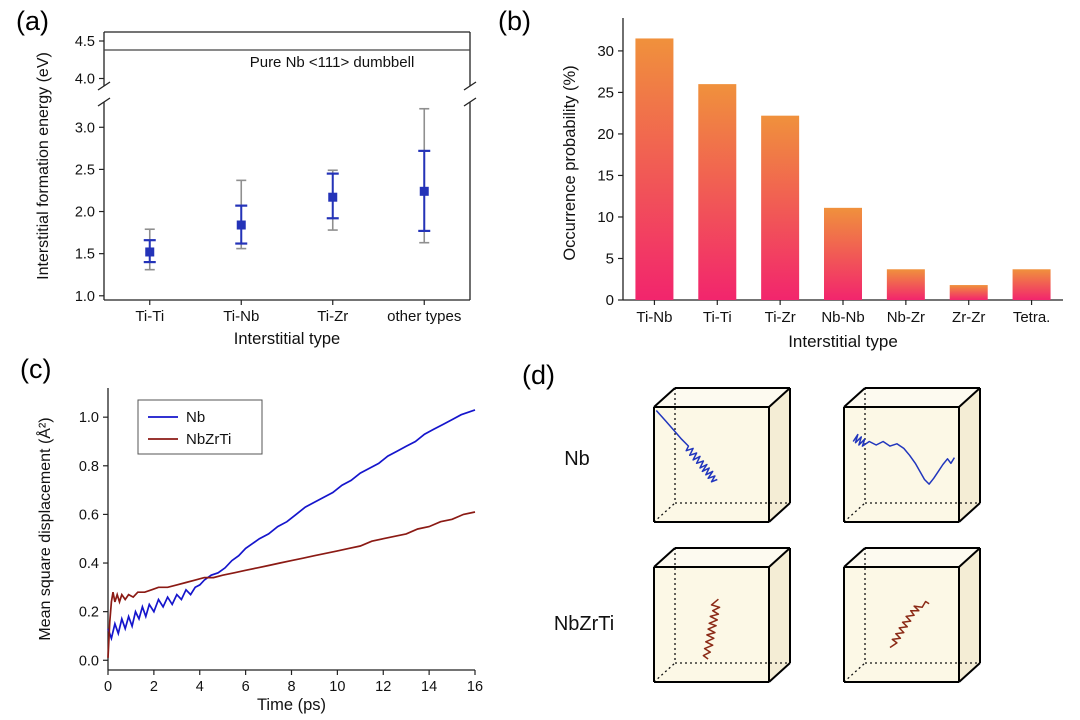 The image size is (1080, 720). I want to click on data-point-Ti-Ti, so click(150, 252).